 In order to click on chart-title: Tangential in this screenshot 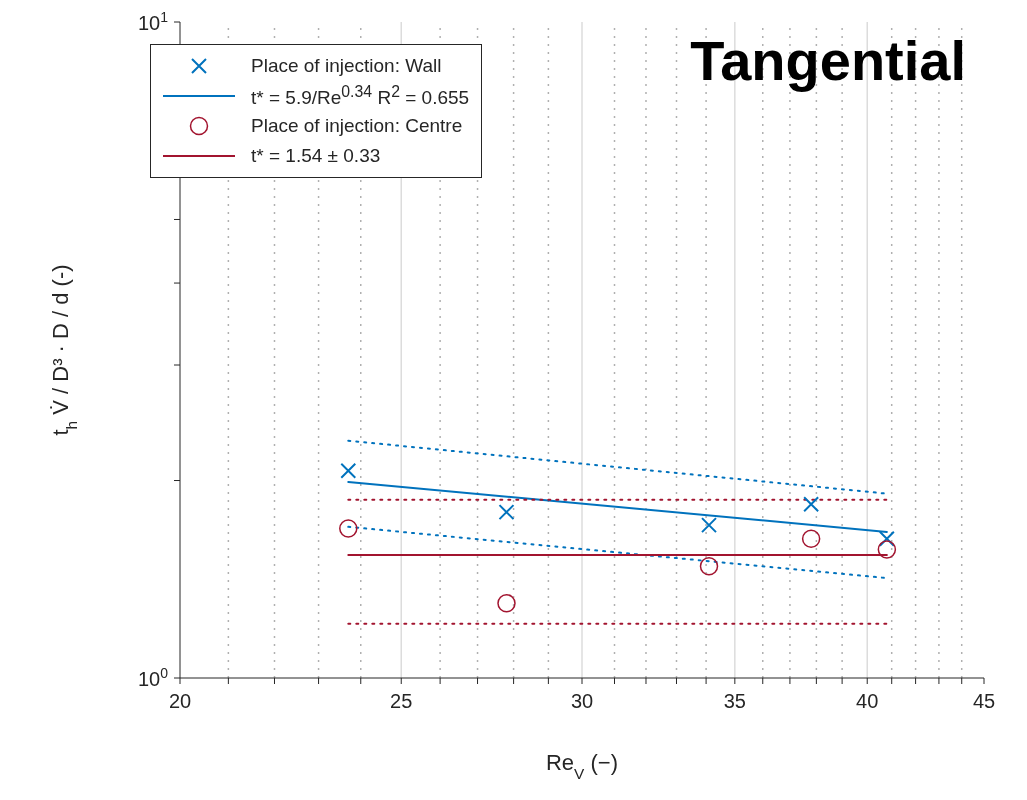, I will do `click(828, 60)`.